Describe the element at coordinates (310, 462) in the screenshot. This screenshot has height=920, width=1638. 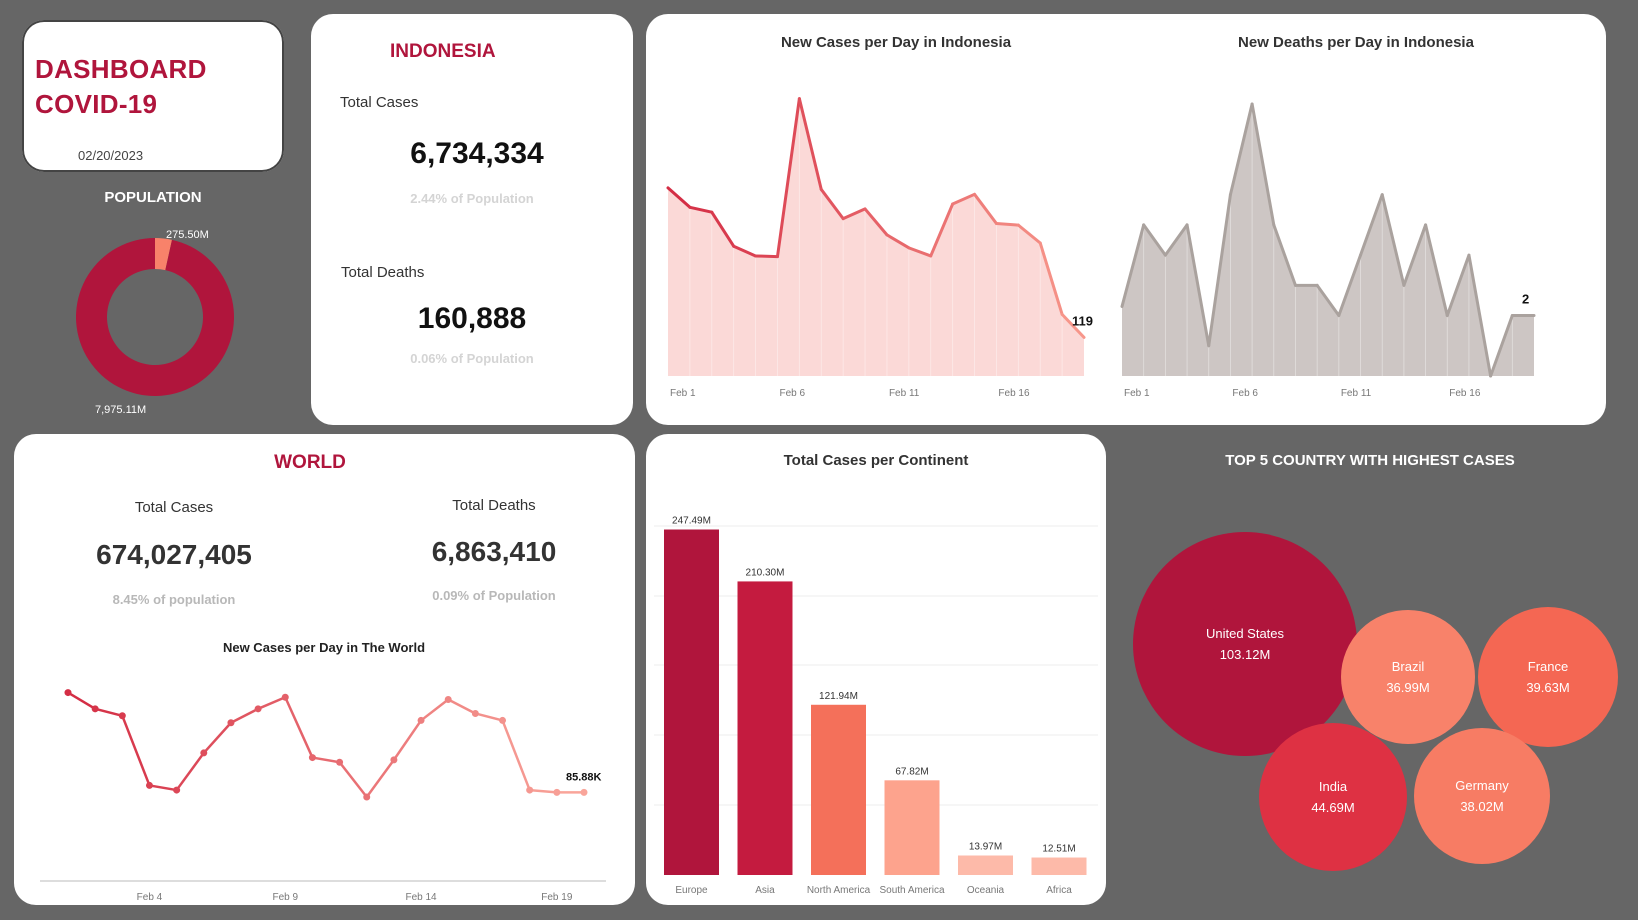
I see `world-title: WORLD` at that location.